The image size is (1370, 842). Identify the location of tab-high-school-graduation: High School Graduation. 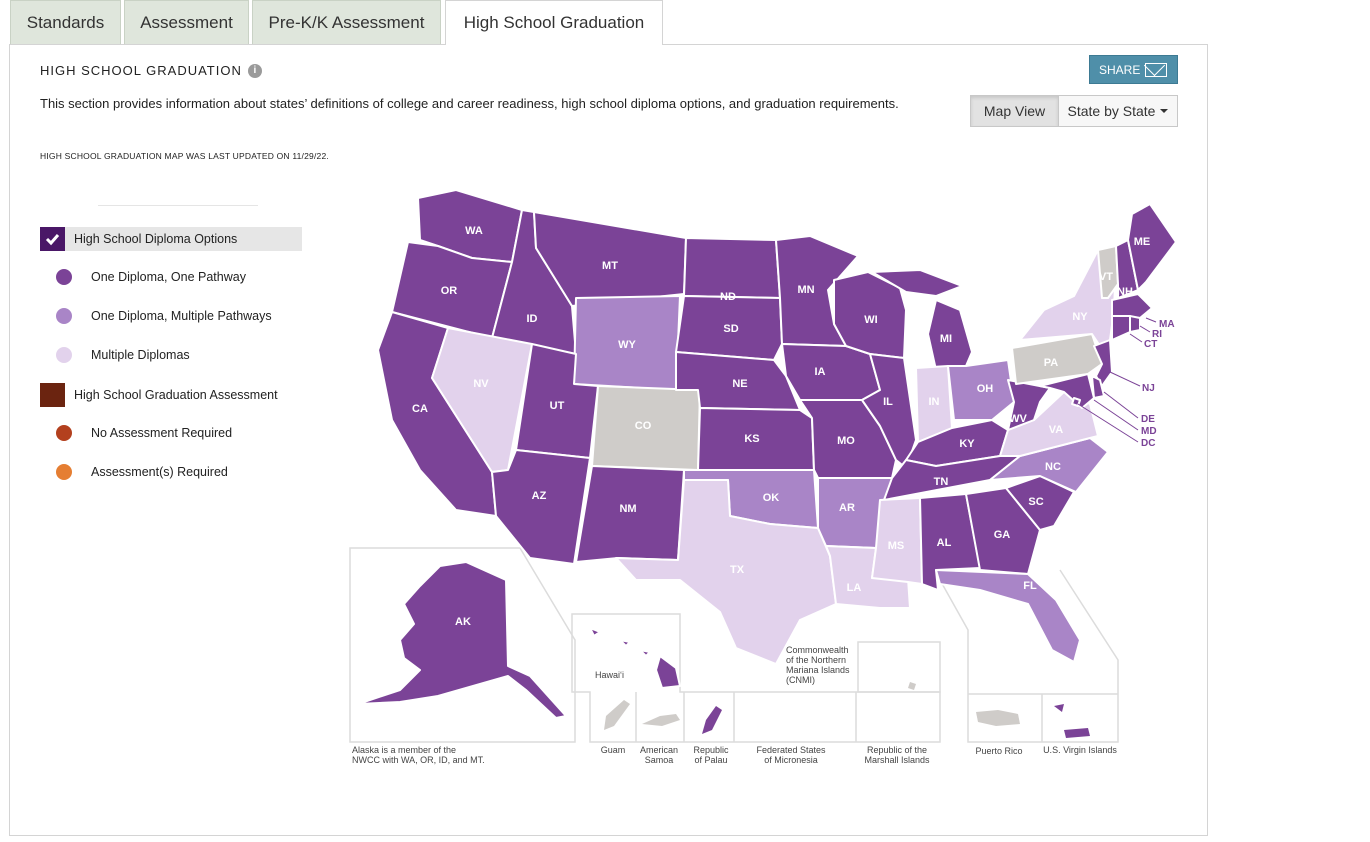
(554, 22).